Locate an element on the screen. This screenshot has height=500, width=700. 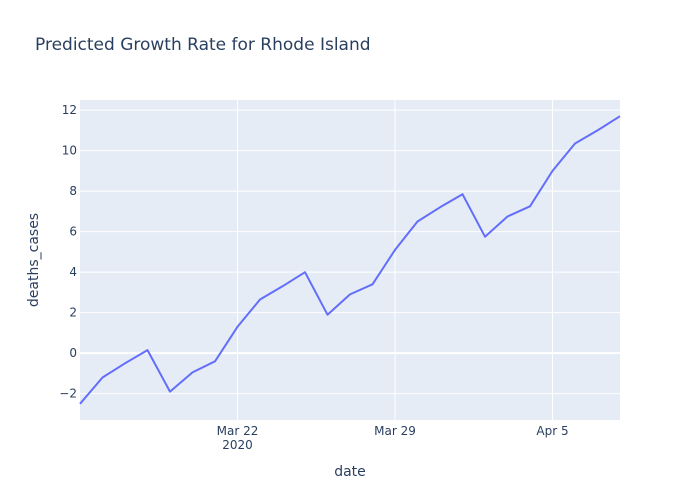
y-tick-label: 12 is located at coordinates (69, 110).